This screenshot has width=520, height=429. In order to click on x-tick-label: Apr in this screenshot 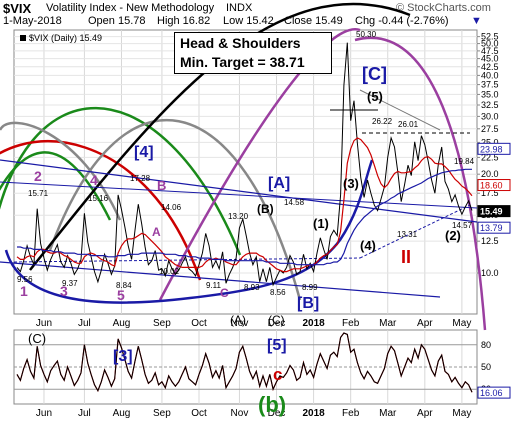, I will do `click(425, 323)`.